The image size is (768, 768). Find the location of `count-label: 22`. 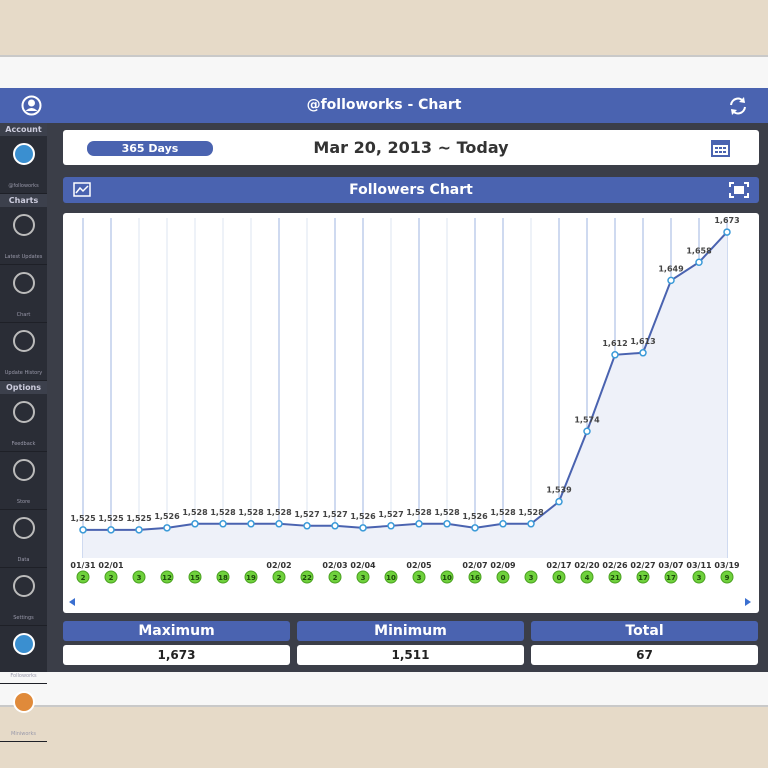

count-label: 22 is located at coordinates (307, 578).